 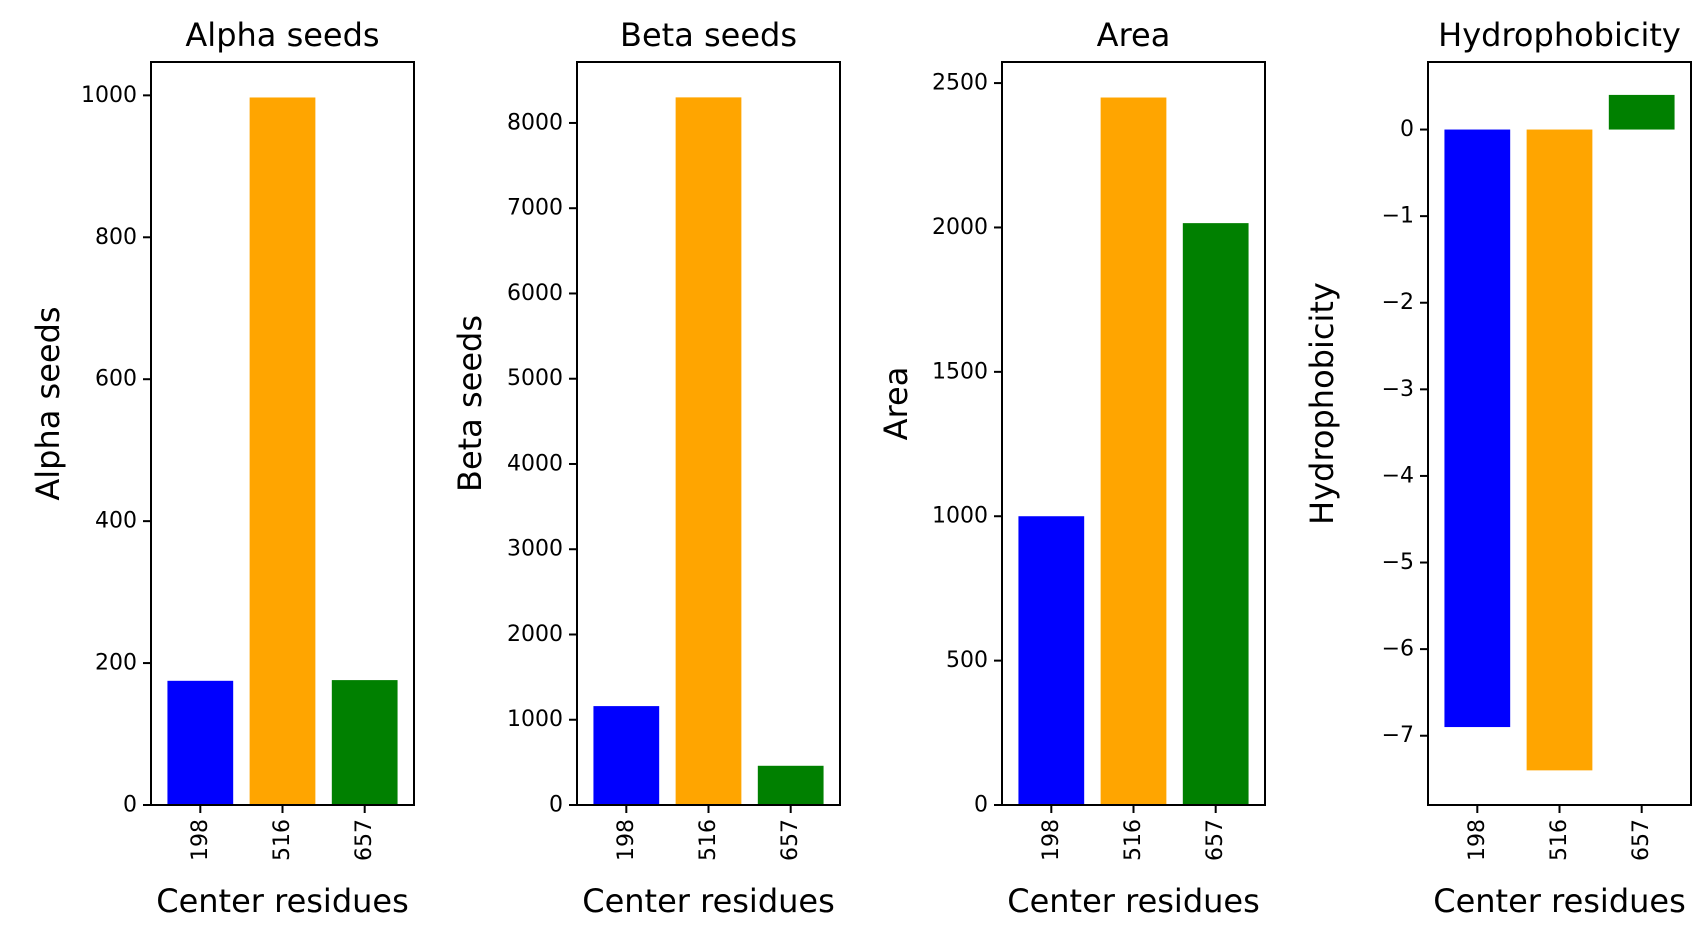 What do you see at coordinates (1398, 562) in the screenshot?
I see `y-tick-label: −5` at bounding box center [1398, 562].